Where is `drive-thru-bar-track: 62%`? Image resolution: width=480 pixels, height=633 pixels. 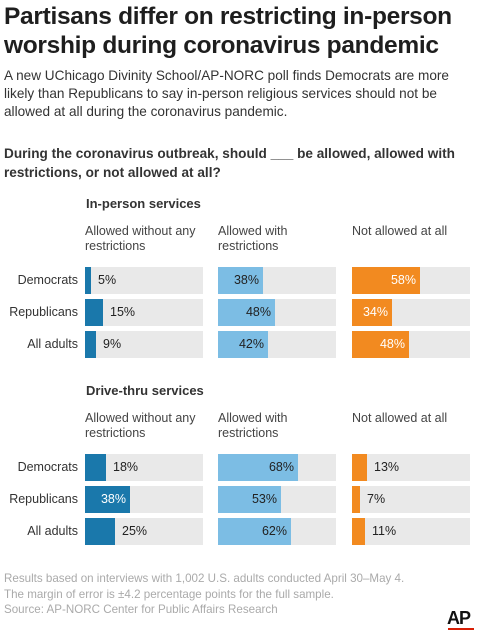
drive-thru-bar-track: 62% is located at coordinates (277, 531).